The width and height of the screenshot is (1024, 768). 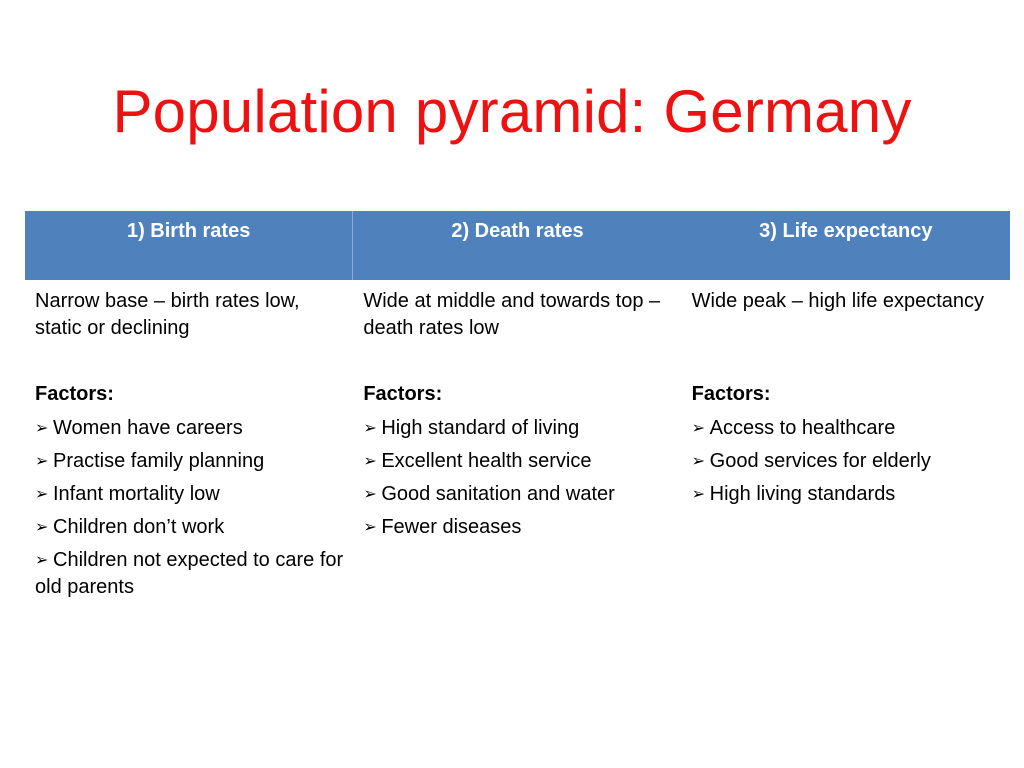 What do you see at coordinates (802, 428) in the screenshot?
I see `factor-text: Access to healthcare` at bounding box center [802, 428].